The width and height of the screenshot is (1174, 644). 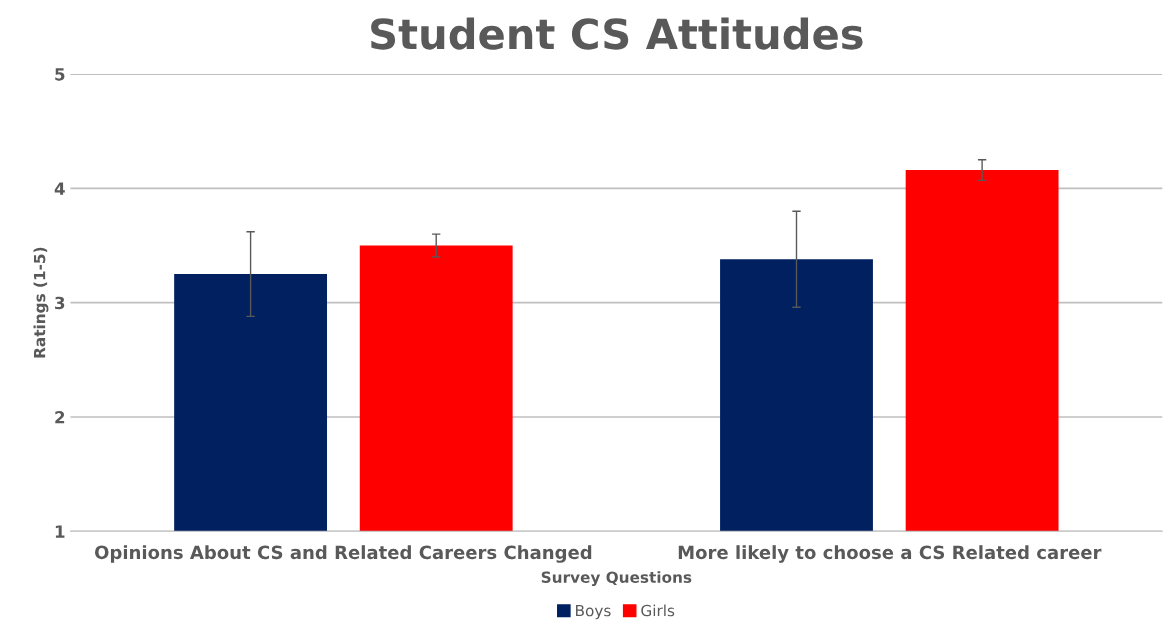 I want to click on chart-title: Student CS Attitudes, so click(x=617, y=33).